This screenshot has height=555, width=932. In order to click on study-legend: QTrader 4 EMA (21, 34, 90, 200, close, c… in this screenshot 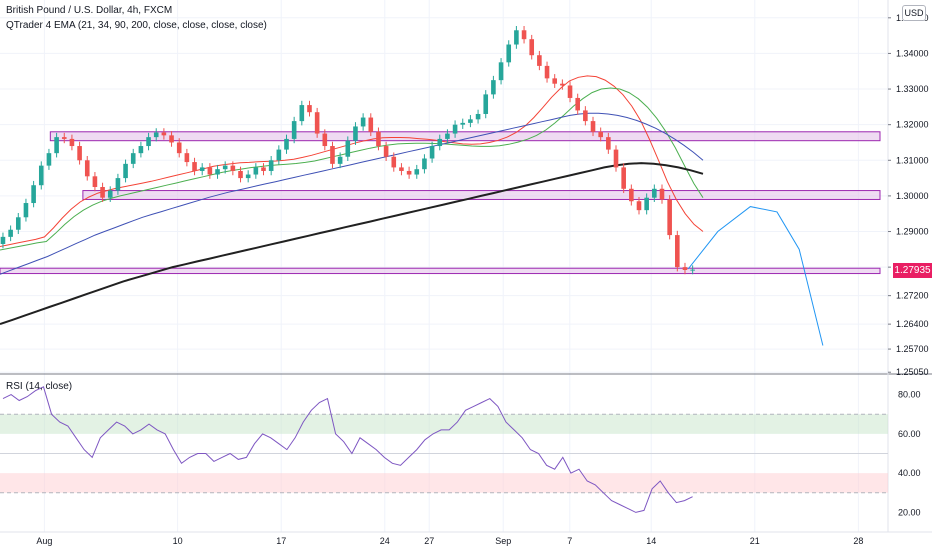, I will do `click(136, 25)`.